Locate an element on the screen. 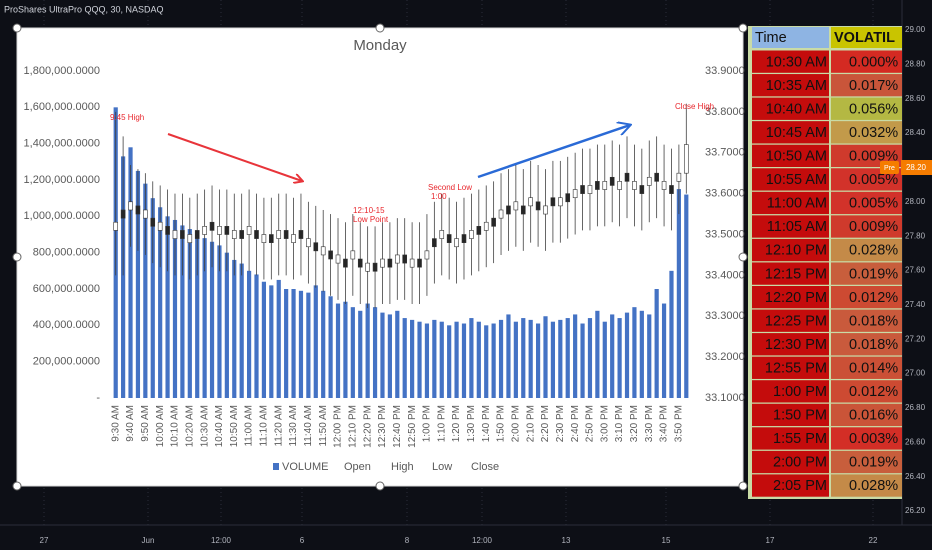 The image size is (932, 550). x-tick-label: 12:40 PM is located at coordinates (397, 426).